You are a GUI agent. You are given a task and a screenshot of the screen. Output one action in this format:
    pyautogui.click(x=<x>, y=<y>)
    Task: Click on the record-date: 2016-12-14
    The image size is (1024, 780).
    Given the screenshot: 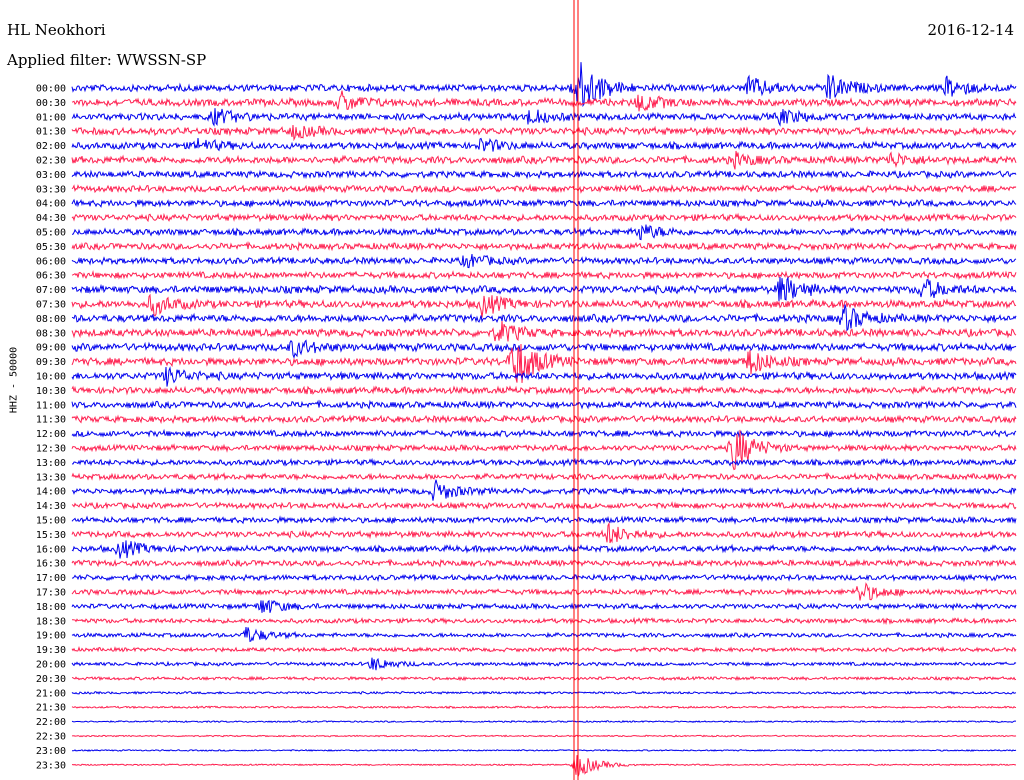 What is the action you would take?
    pyautogui.click(x=970, y=30)
    